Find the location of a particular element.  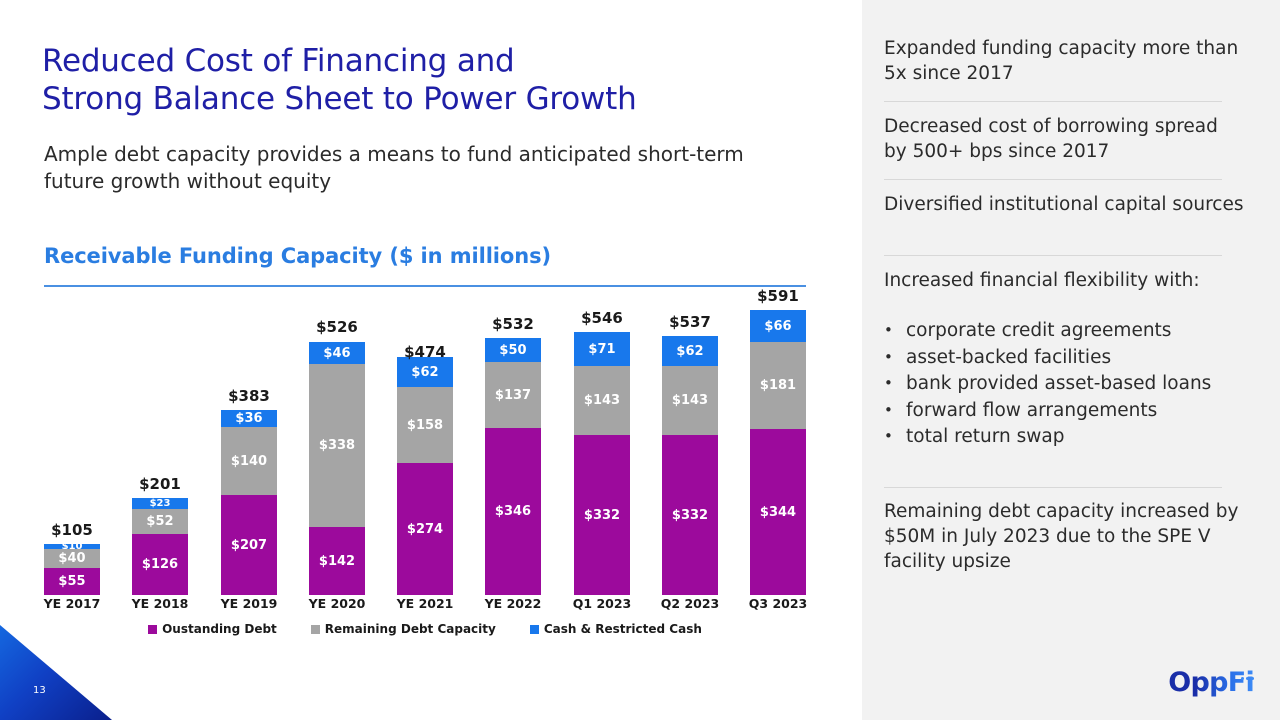

sidebar-bullet-label: corporate credit agreements is located at coordinates (1039, 330).